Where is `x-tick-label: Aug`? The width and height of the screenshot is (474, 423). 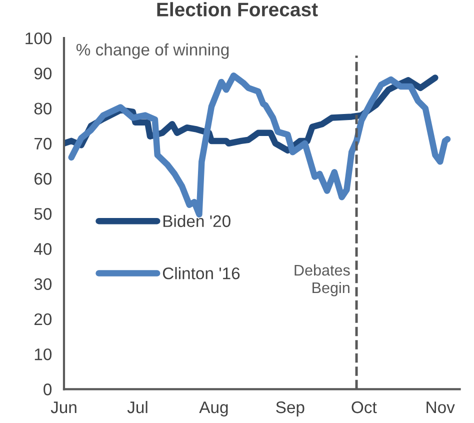 x-tick-label: Aug is located at coordinates (213, 409).